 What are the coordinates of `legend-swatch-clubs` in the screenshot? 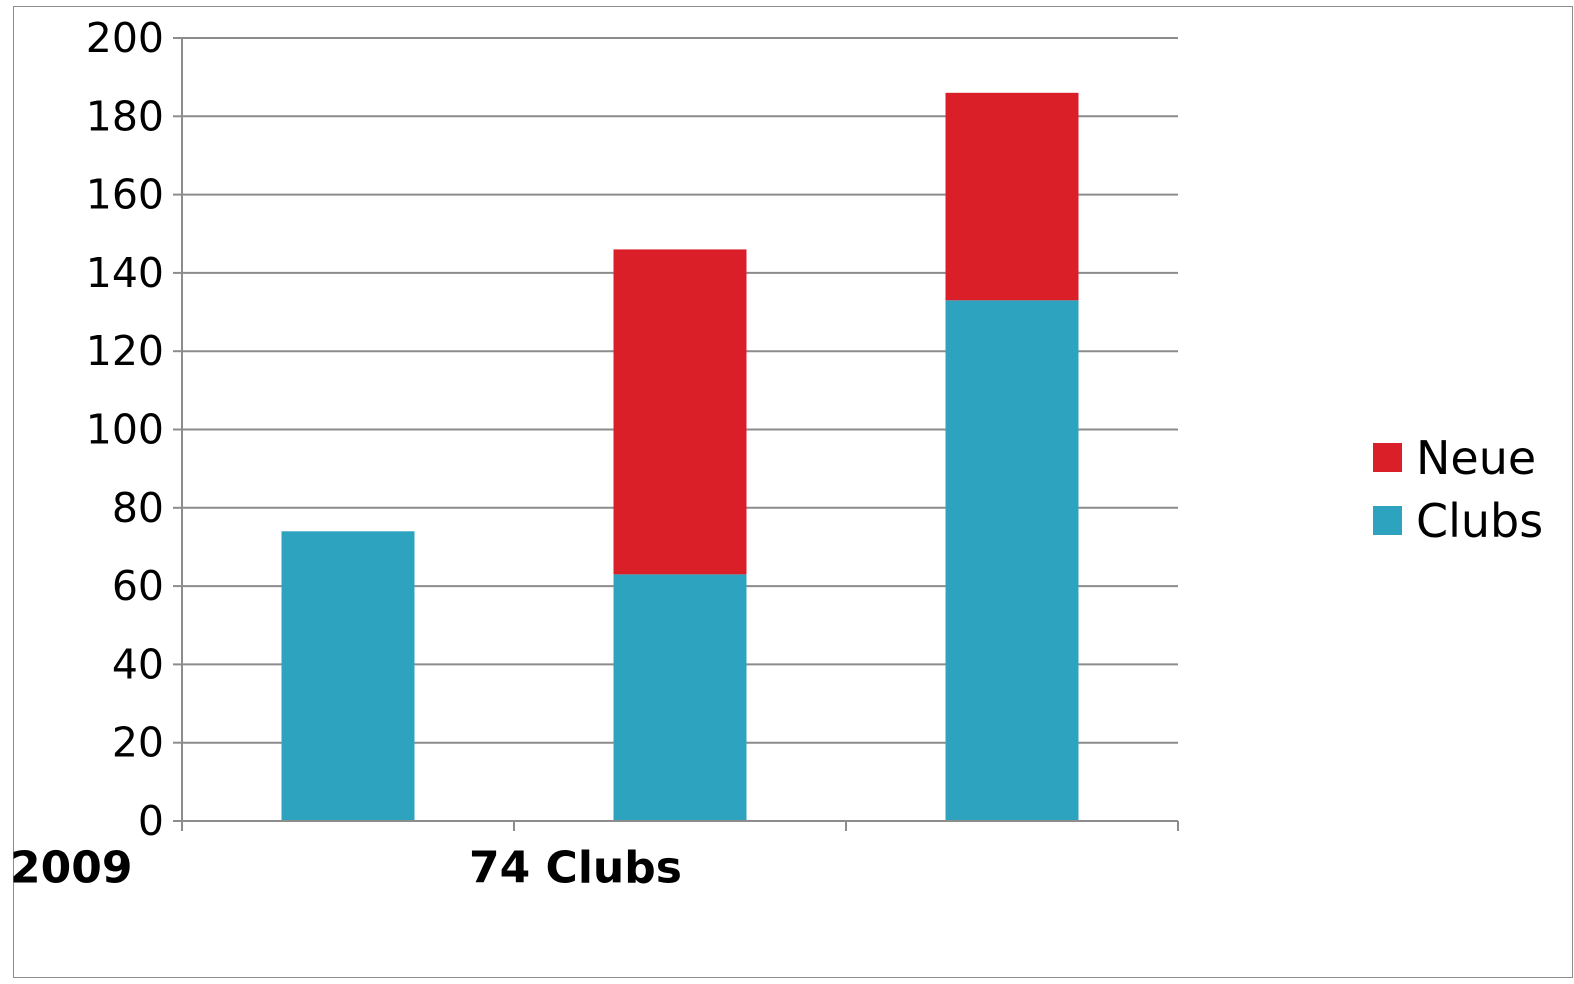 It's located at (1387, 520).